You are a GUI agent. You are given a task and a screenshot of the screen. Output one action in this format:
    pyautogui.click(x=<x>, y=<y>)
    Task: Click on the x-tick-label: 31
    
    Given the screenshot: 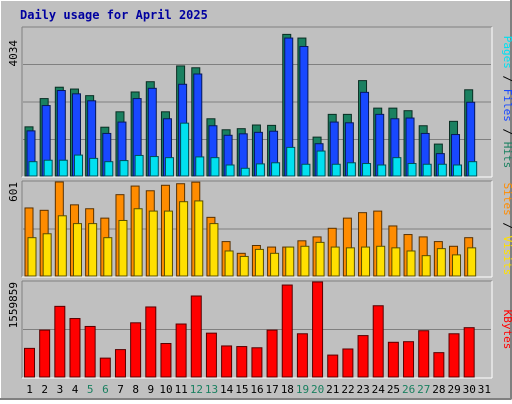 What is the action you would take?
    pyautogui.click(x=484, y=389)
    